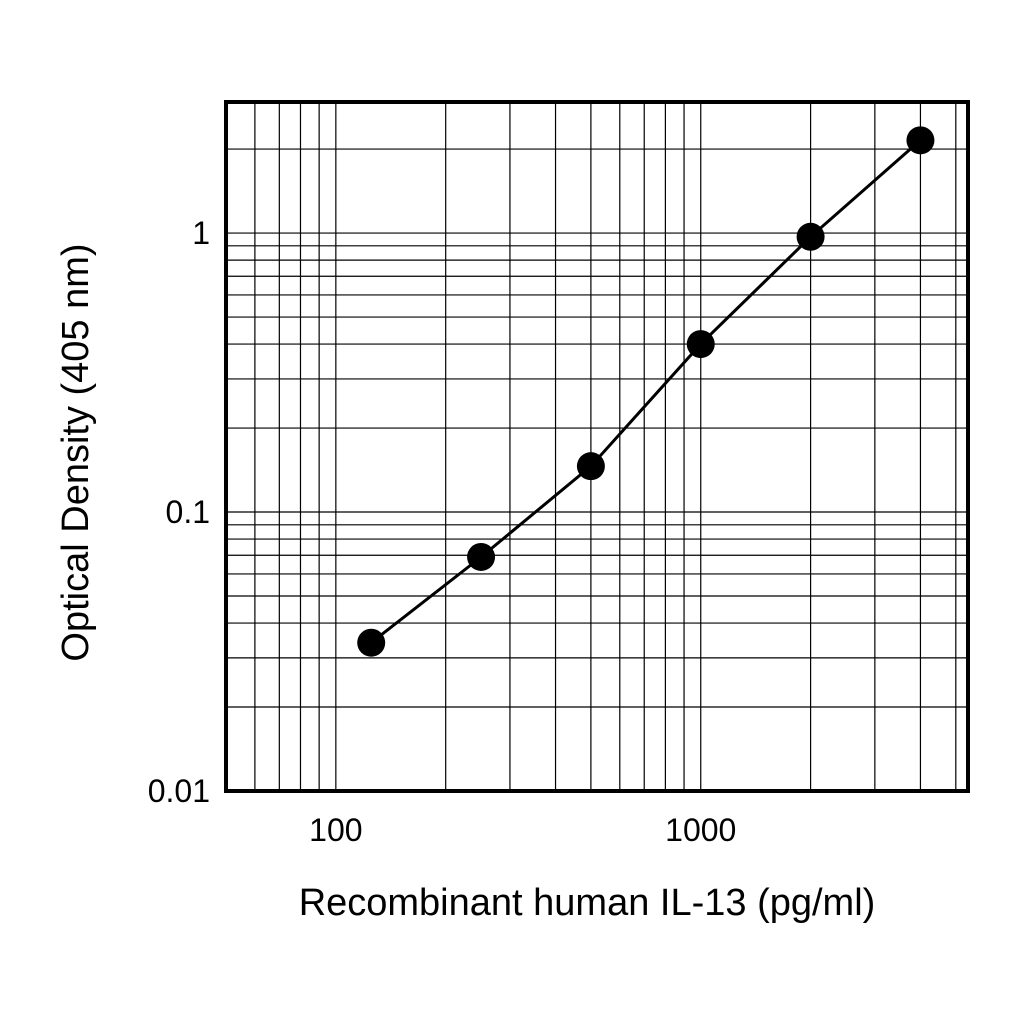  What do you see at coordinates (587, 903) in the screenshot?
I see `x-axis-title: Recombinant human IL-13 (pg/ml)` at bounding box center [587, 903].